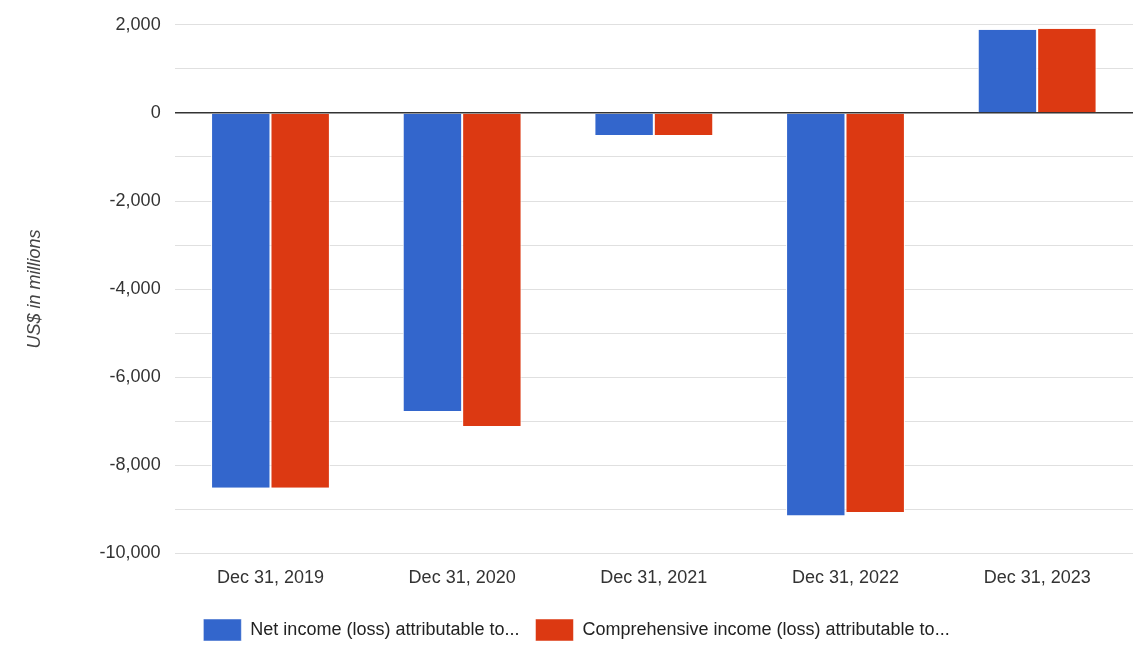  Describe the element at coordinates (654, 577) in the screenshot. I see `x-tick-label: Dec 31, 2021` at that location.